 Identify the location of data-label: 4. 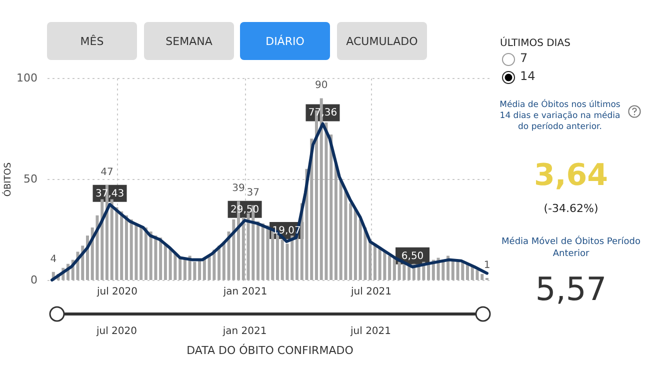
(53, 259).